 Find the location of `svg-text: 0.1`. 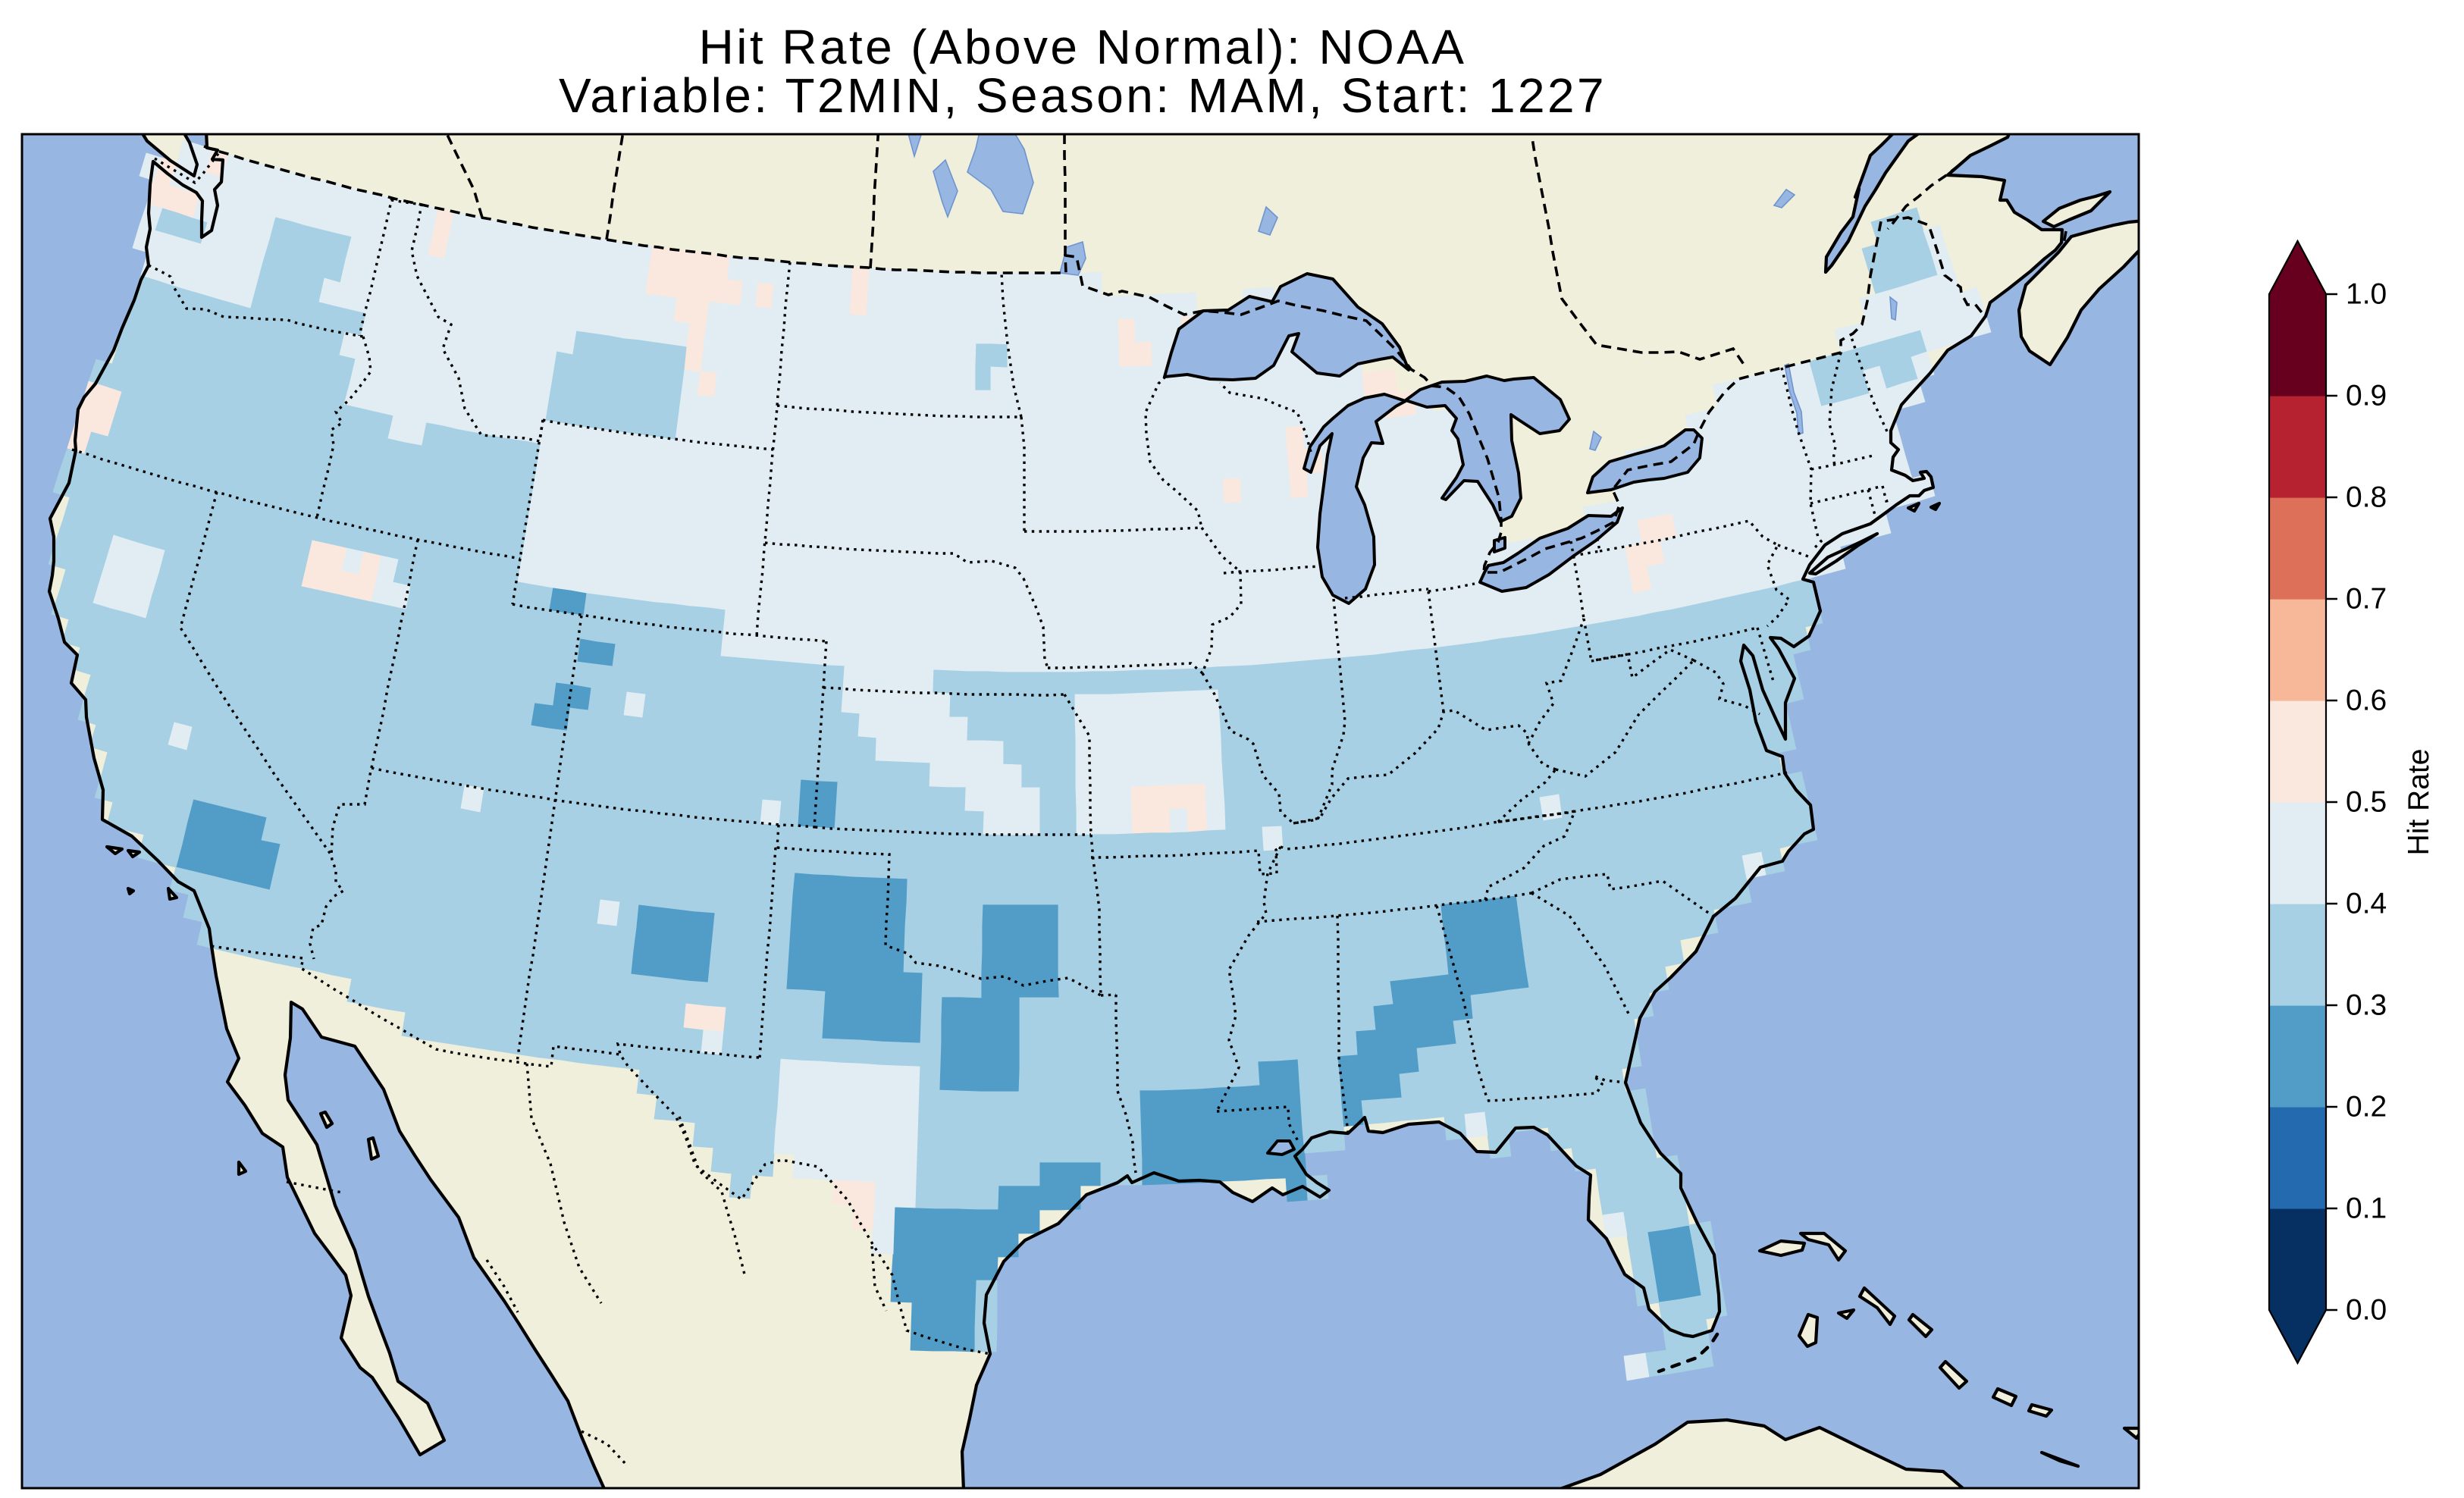

svg-text: 0.1 is located at coordinates (2367, 1208).